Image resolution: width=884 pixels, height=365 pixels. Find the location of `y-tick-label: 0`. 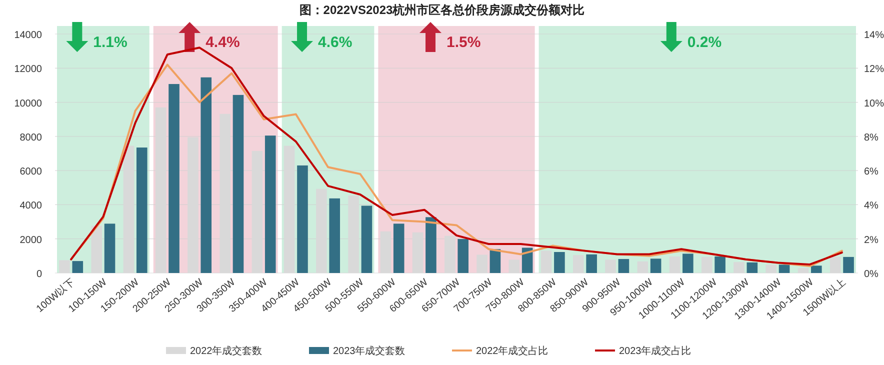

y-tick-label: 0 is located at coordinates (39, 274).